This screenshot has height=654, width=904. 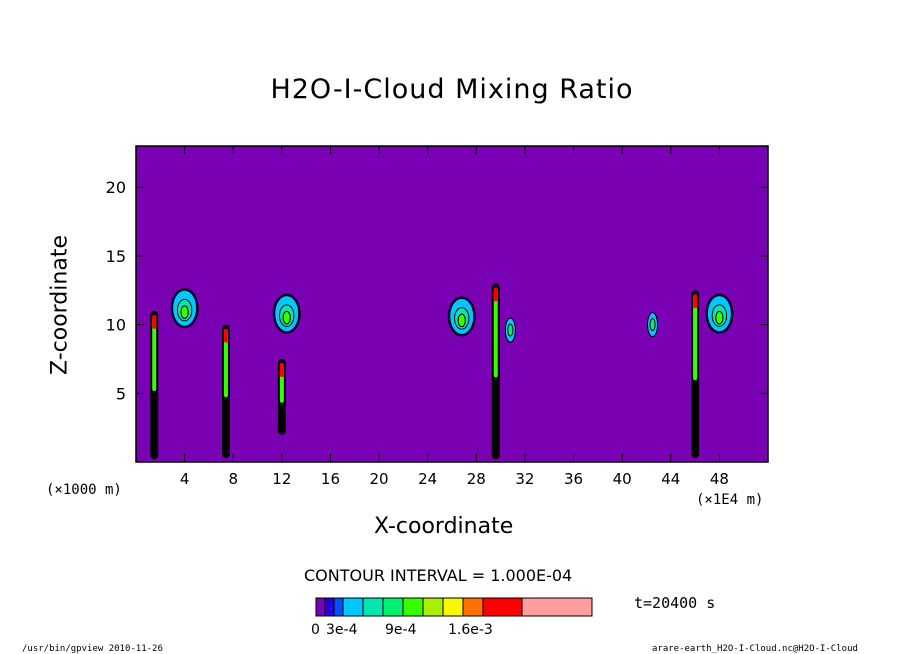 I want to click on footer-right: arare-earth_H2O-I-Cloud.nc@H2O-I-Cloud, so click(x=755, y=649).